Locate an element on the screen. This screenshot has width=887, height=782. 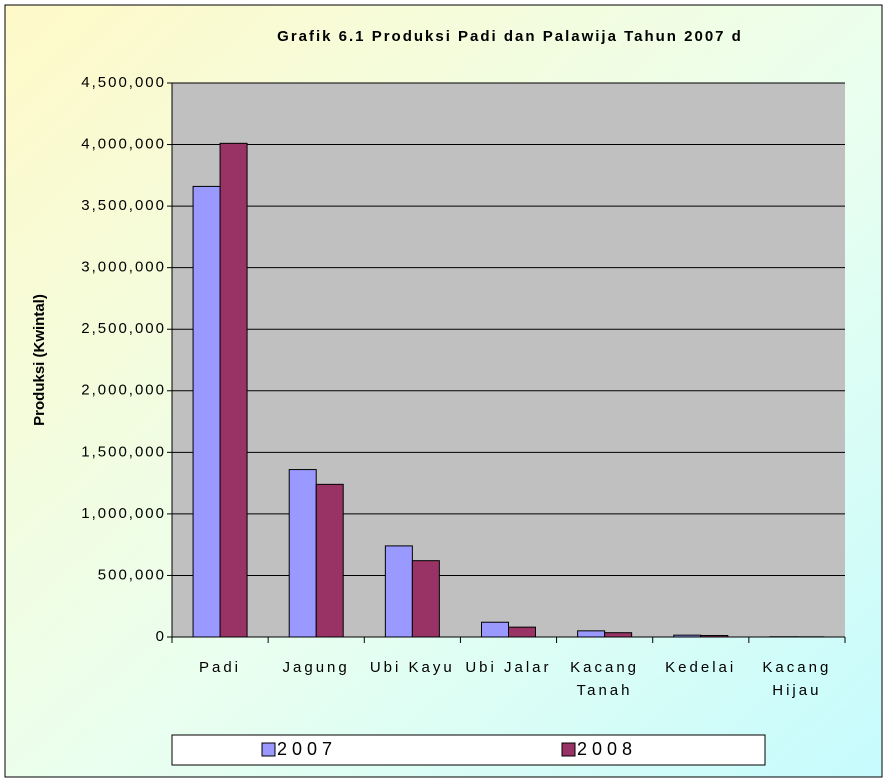
y-tick-label: 4,500,000 is located at coordinates (123, 82).